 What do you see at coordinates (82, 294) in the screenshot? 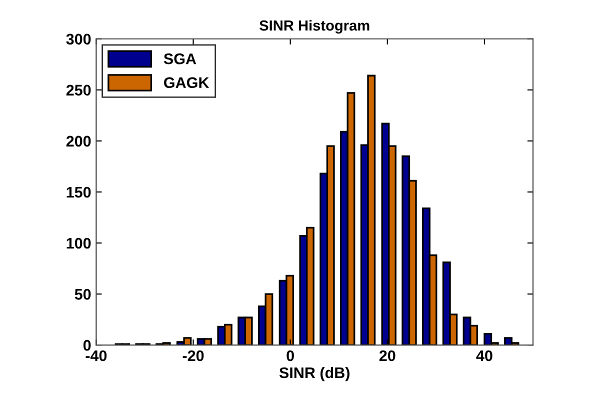
I see `y-tick-label: 50` at bounding box center [82, 294].